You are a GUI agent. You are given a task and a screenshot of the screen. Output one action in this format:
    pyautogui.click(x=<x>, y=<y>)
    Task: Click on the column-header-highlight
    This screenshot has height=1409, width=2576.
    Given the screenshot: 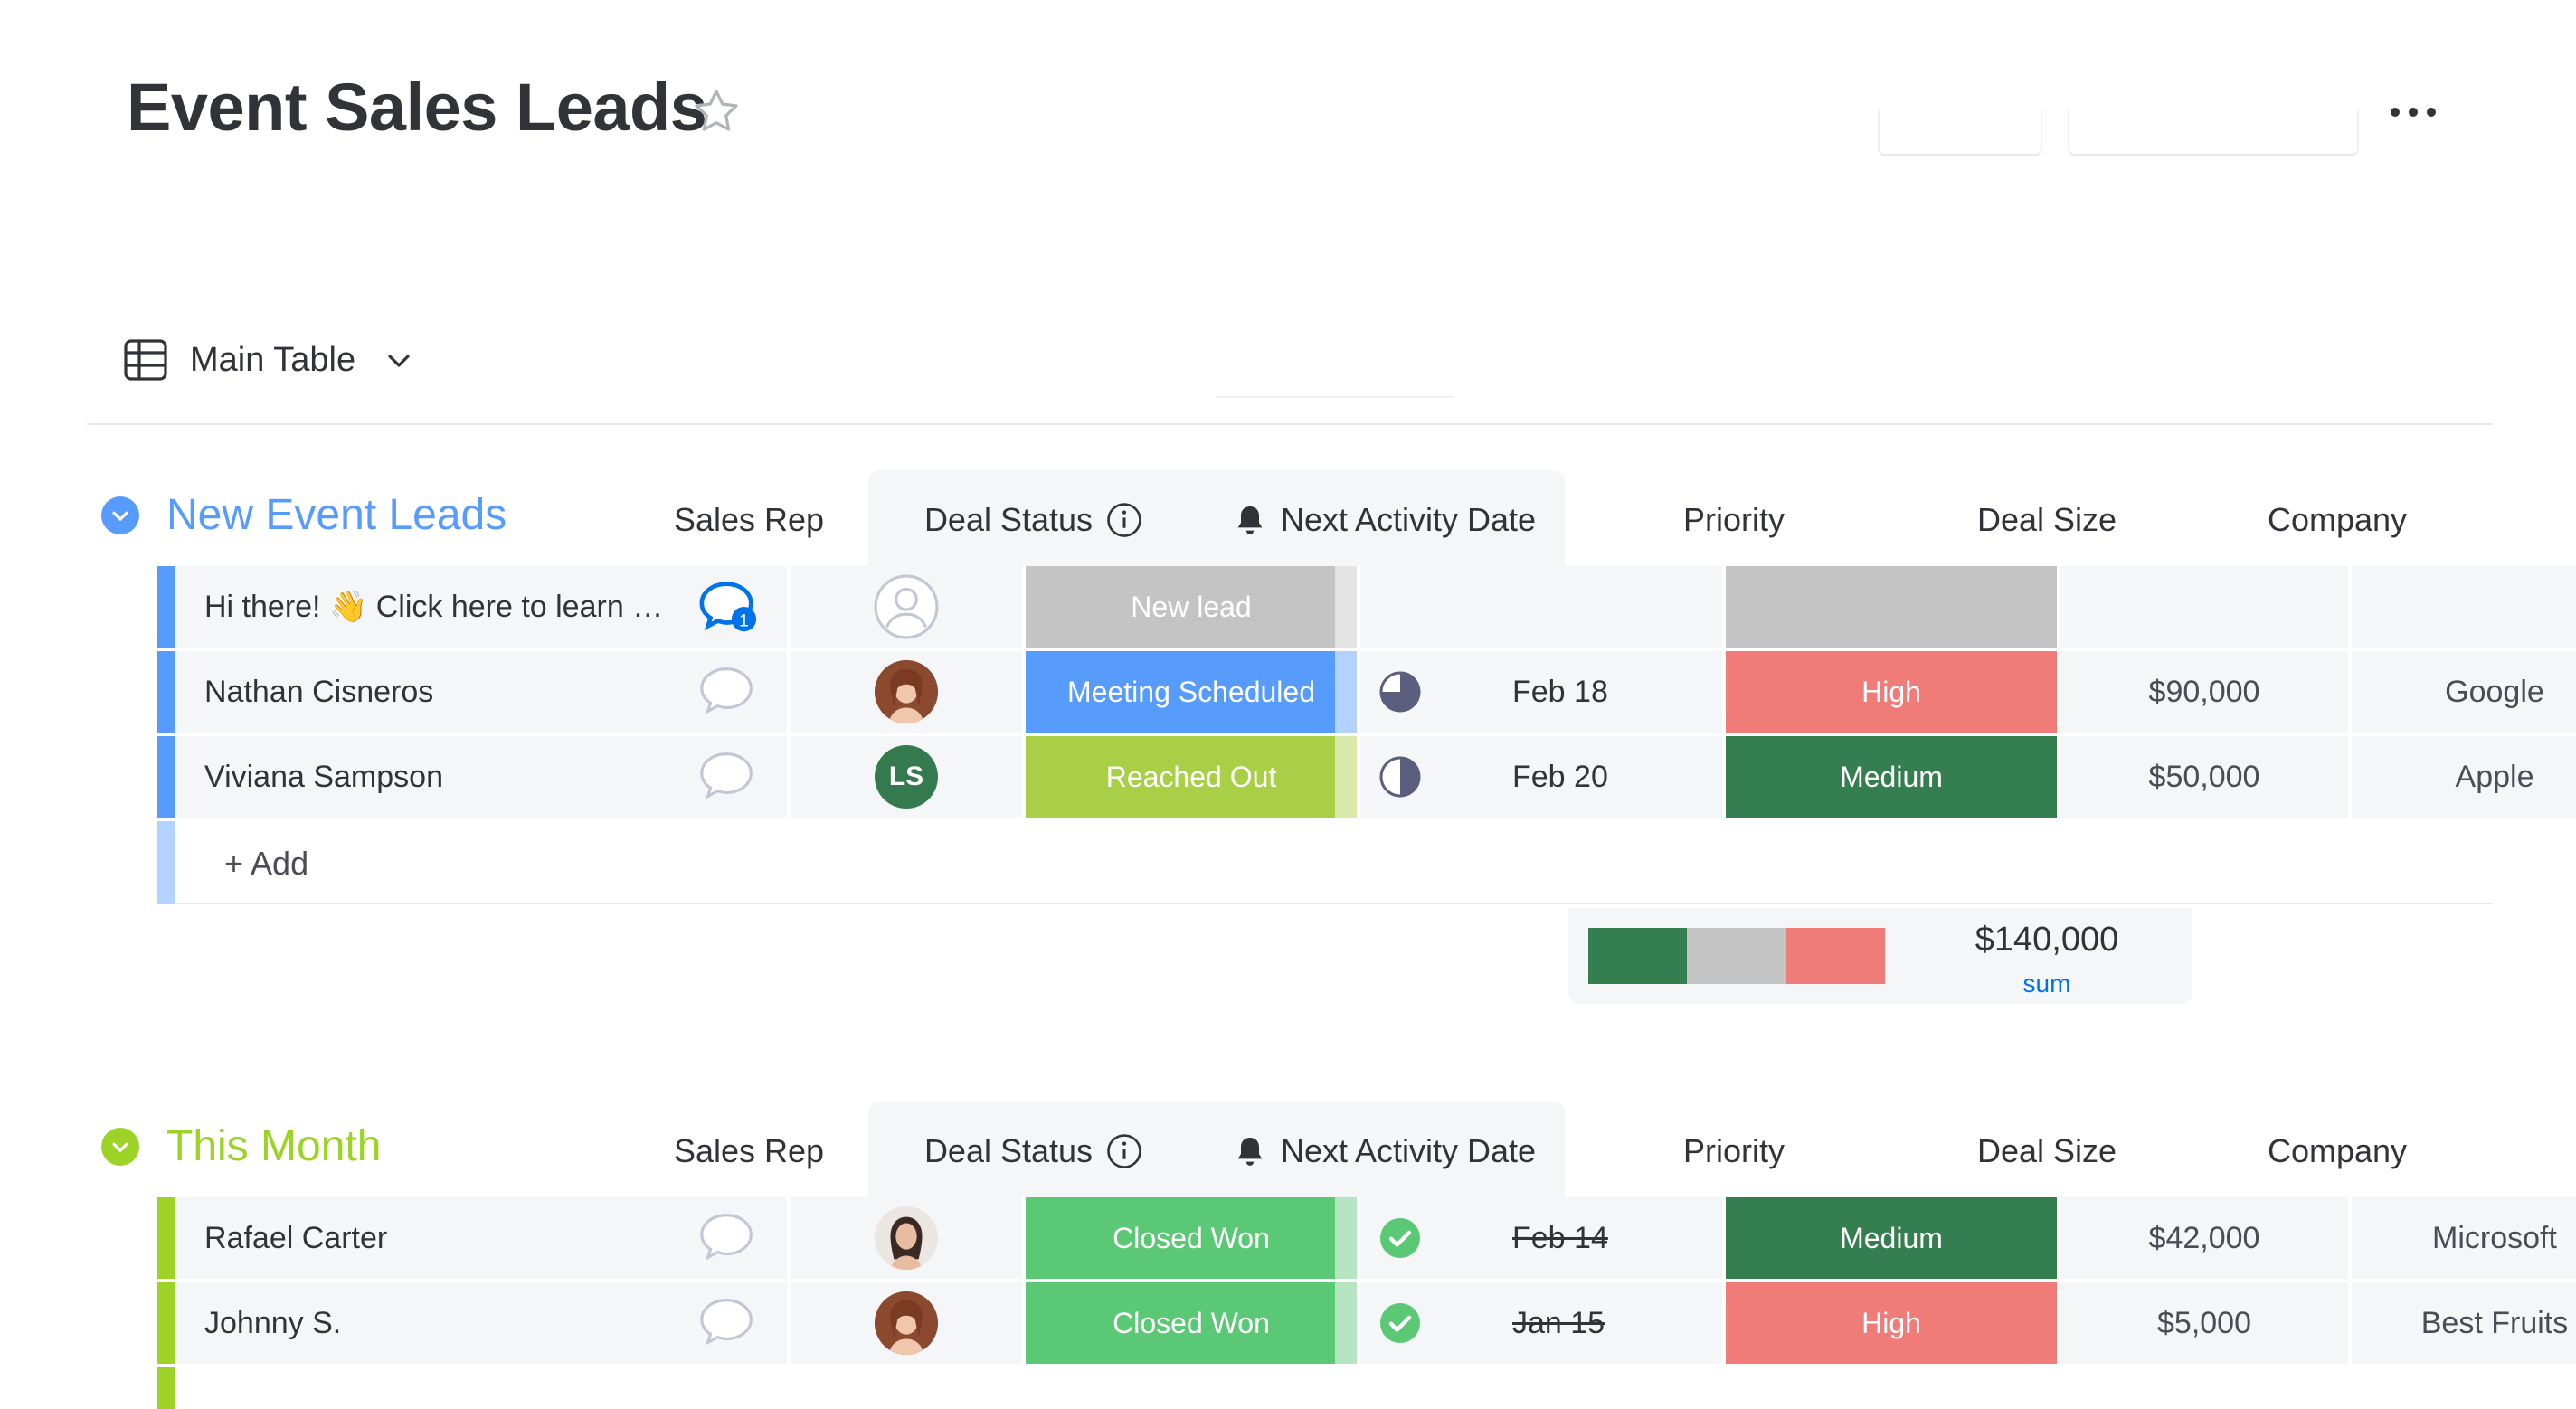 What is the action you would take?
    pyautogui.click(x=1216, y=1149)
    